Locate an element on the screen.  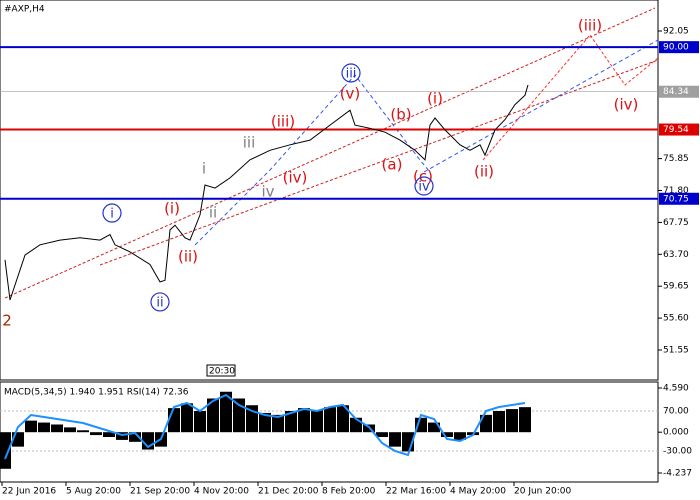
x-tick-label: 8 Feb 20:00 is located at coordinates (349, 492).